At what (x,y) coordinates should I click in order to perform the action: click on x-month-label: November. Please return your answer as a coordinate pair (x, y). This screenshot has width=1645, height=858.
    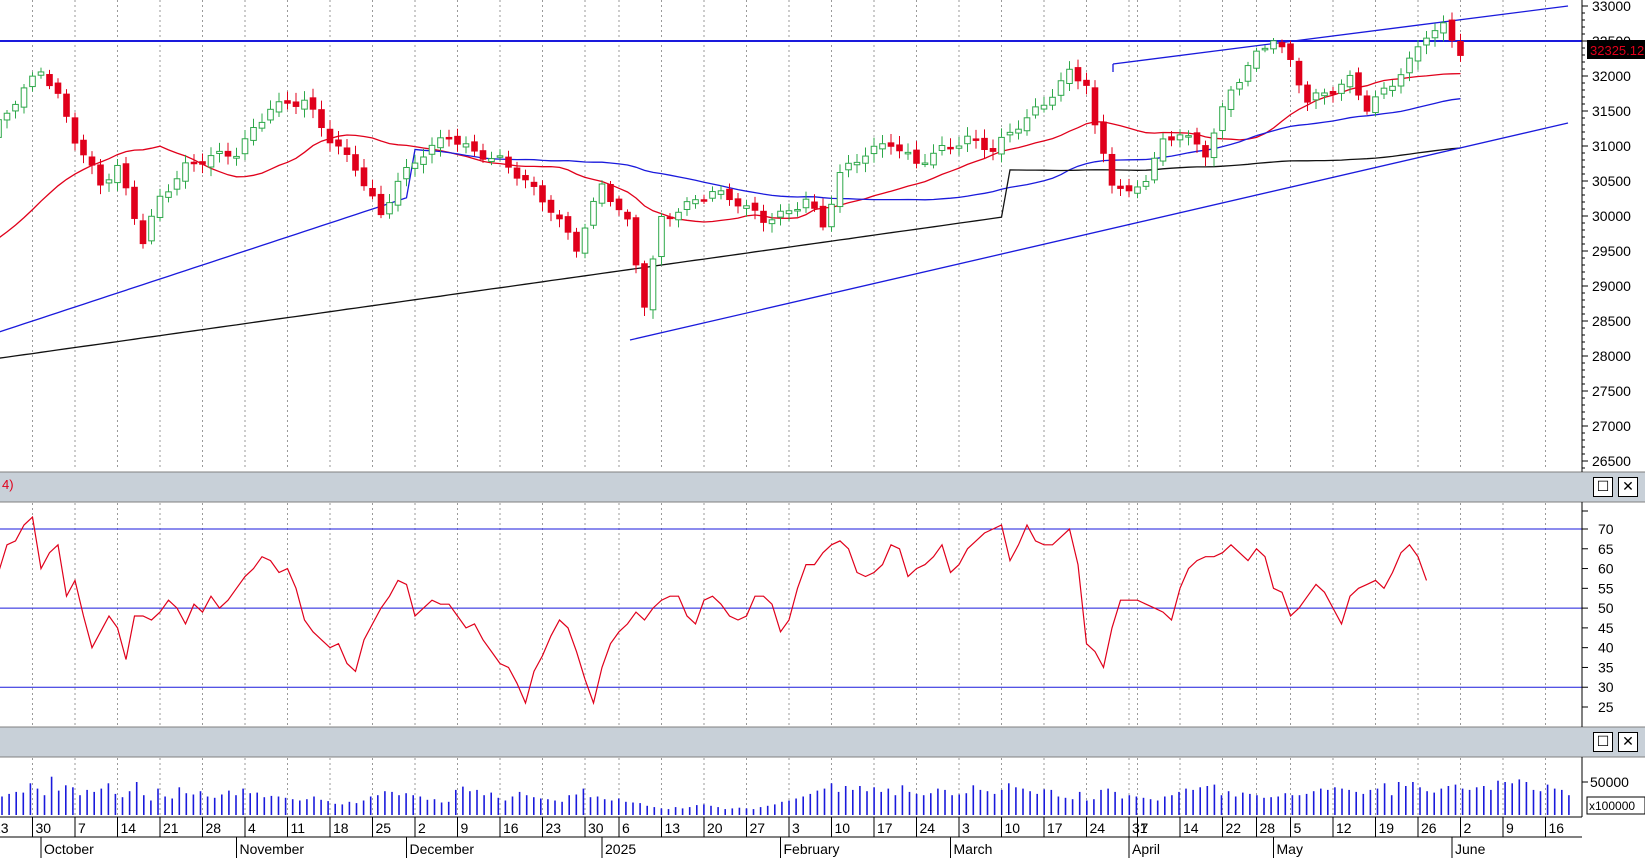
    Looking at the image, I should click on (272, 849).